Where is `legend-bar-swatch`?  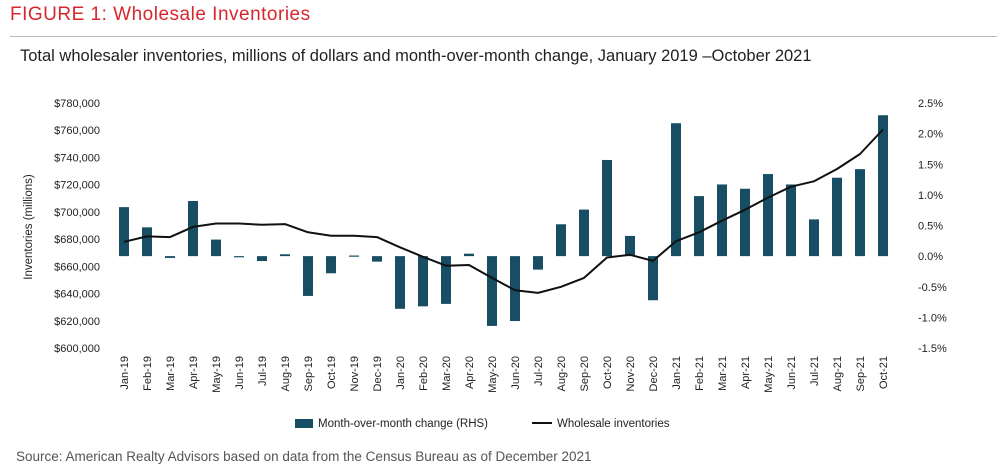 legend-bar-swatch is located at coordinates (304, 423).